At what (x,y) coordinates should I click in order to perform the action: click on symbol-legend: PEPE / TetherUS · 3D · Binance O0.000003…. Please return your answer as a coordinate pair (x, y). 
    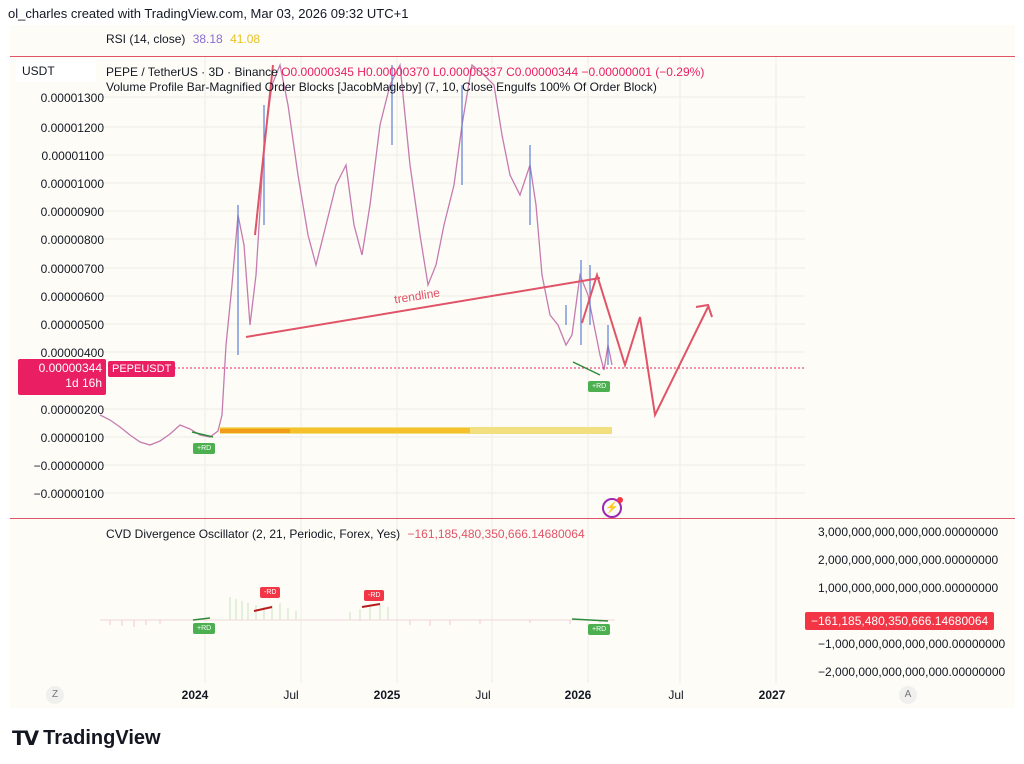
    Looking at the image, I should click on (405, 72).